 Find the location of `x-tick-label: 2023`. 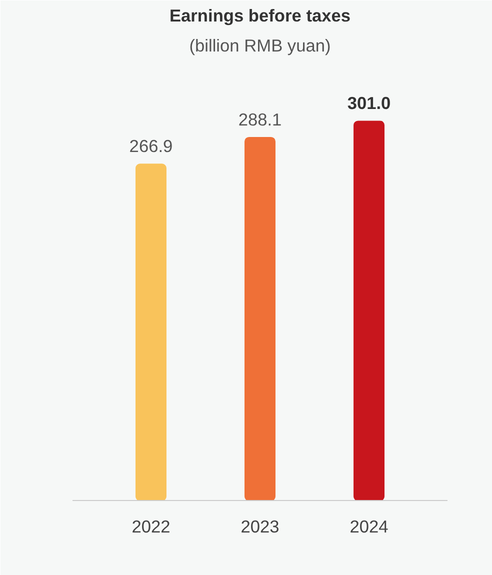

x-tick-label: 2023 is located at coordinates (260, 526).